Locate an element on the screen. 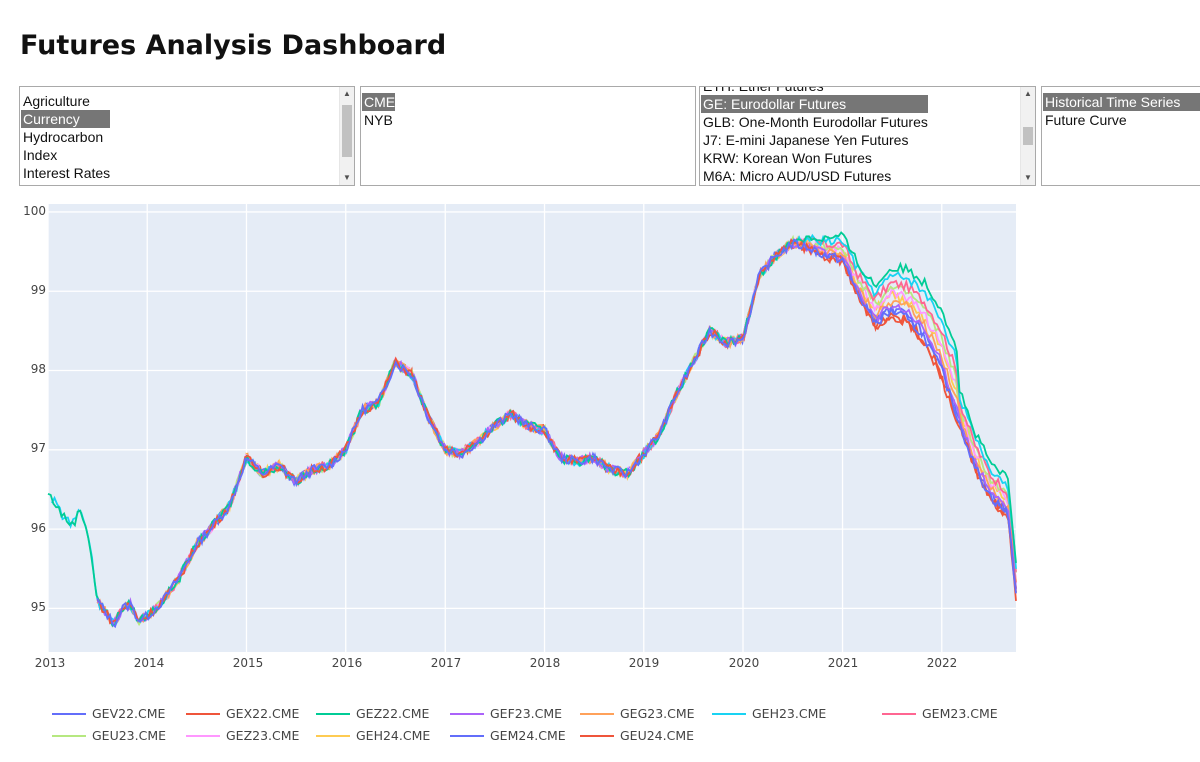 The image size is (1200, 762). x-tick-label: 2020 is located at coordinates (744, 663).